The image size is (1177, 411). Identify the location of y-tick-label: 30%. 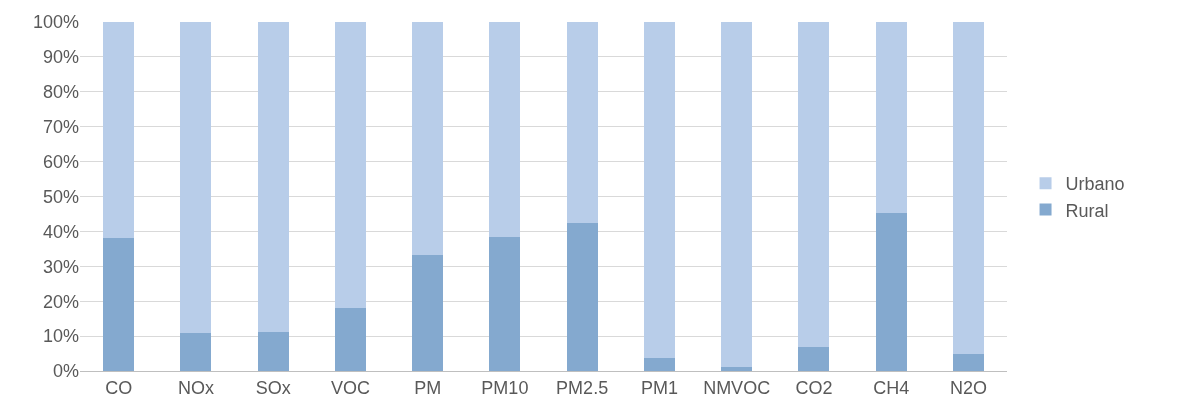
(60, 266).